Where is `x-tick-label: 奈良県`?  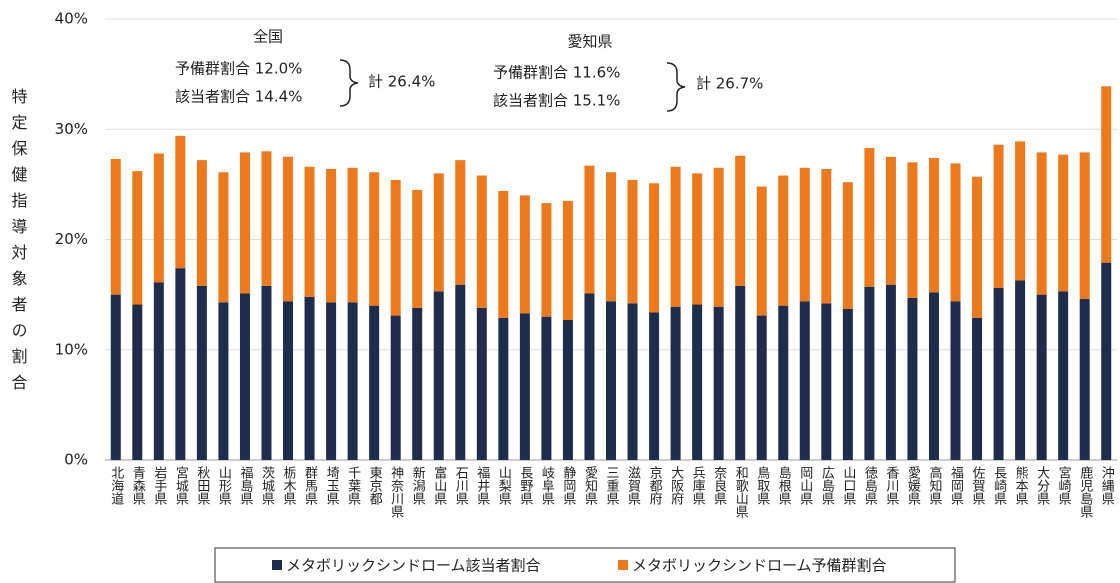 x-tick-label: 奈良県 is located at coordinates (719, 485).